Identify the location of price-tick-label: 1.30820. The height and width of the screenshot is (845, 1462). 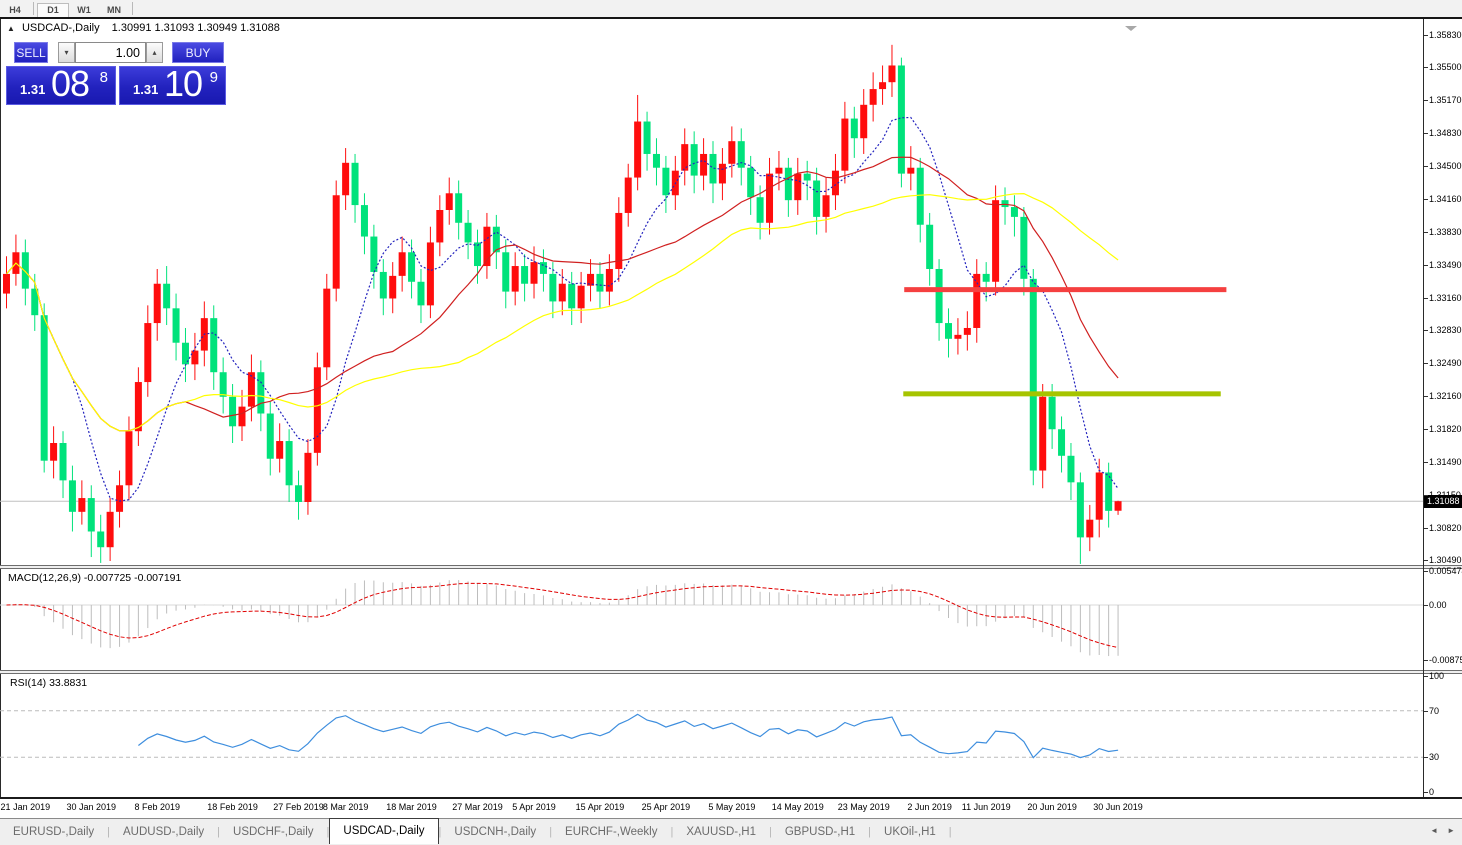
(1443, 527).